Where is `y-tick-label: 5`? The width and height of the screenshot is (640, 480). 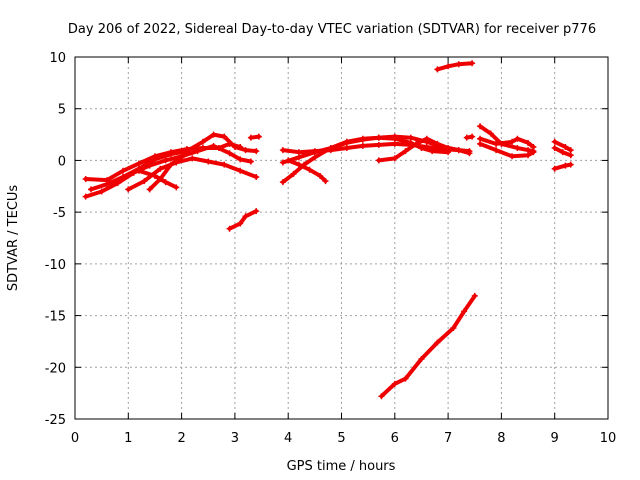
y-tick-label: 5 is located at coordinates (62, 110).